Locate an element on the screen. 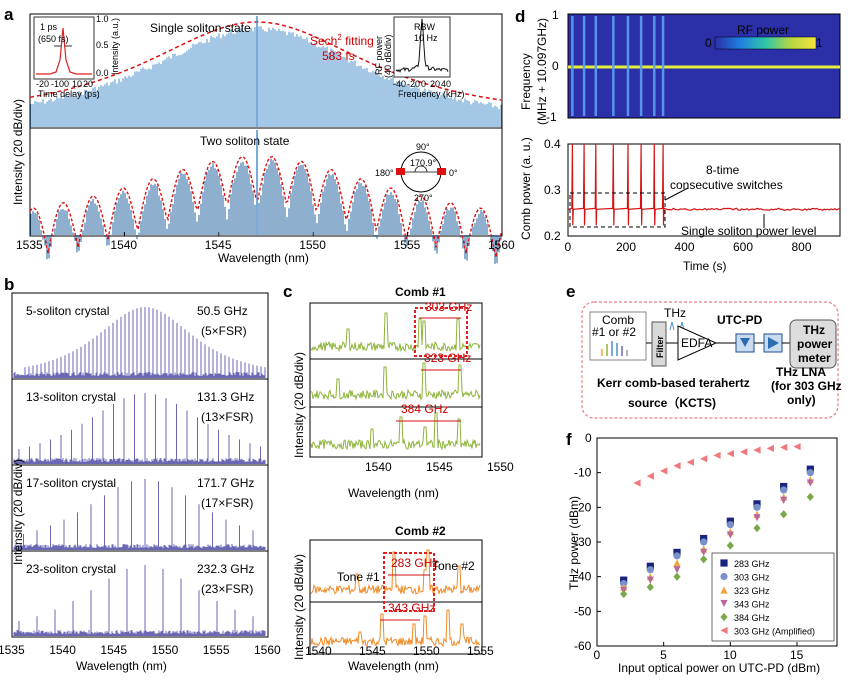 This screenshot has width=852, height=680. panel-f-ticks: 0-10-20-30-40-50-600 5 10 15 is located at coordinates (689, 546).